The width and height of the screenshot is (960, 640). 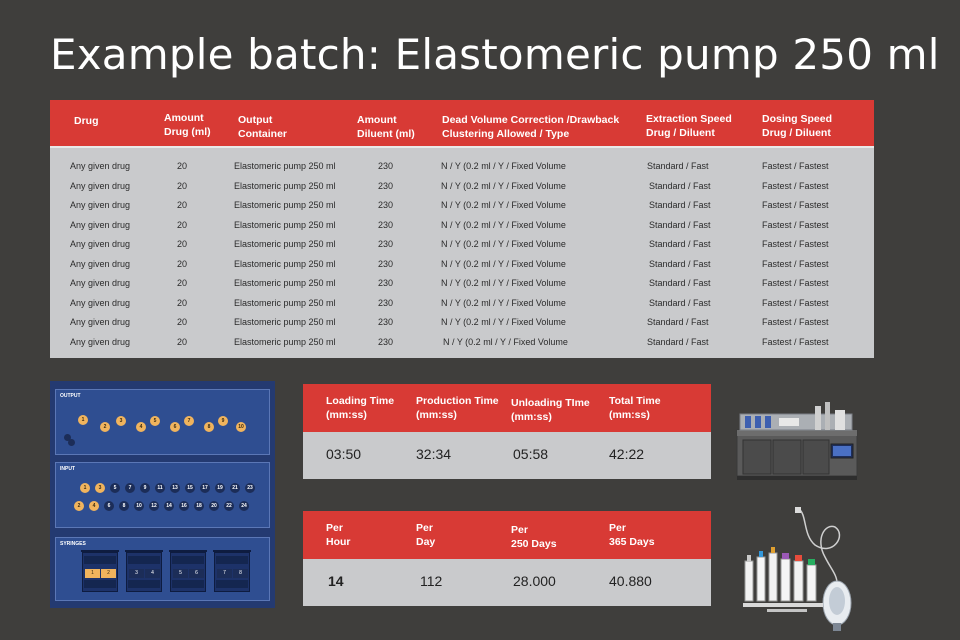 I want to click on header-diluent-l2: Diluent (ml), so click(x=386, y=134).